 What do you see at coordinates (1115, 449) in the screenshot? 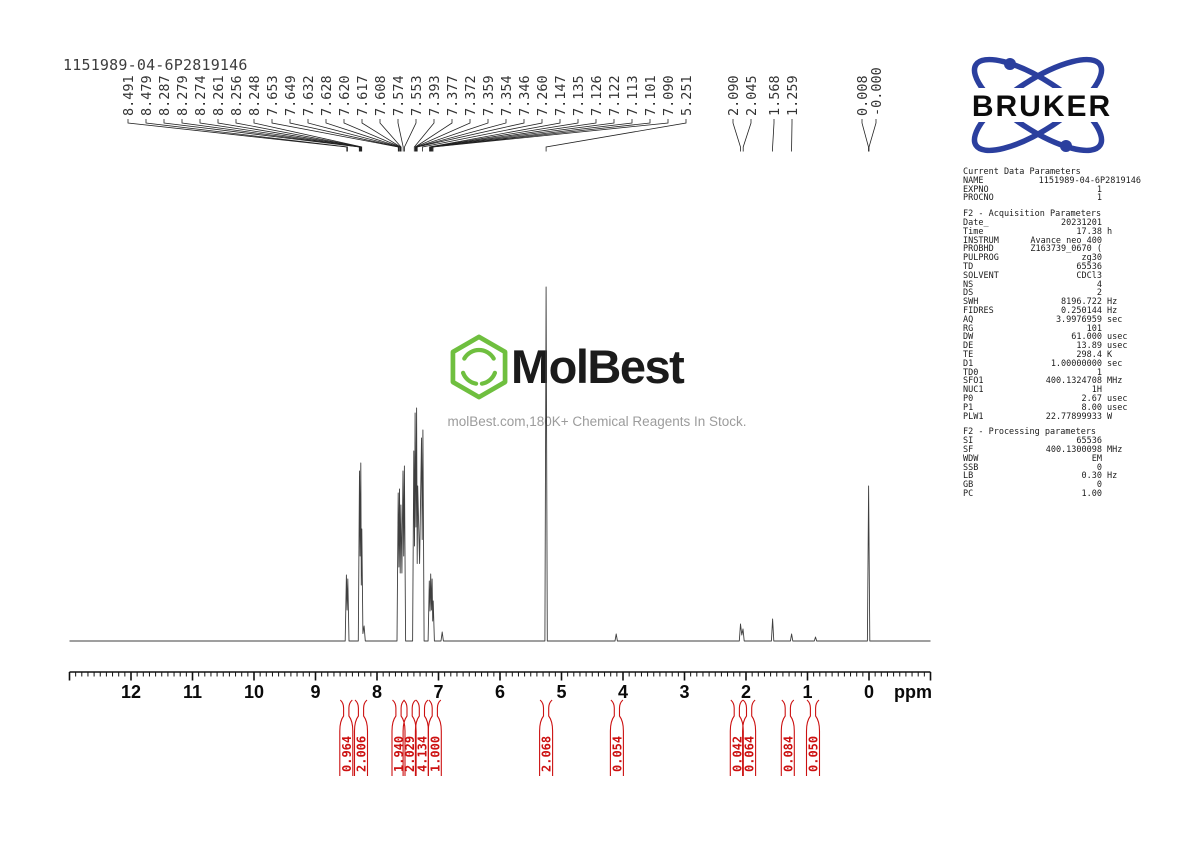
I see `param-unit: MHz` at bounding box center [1115, 449].